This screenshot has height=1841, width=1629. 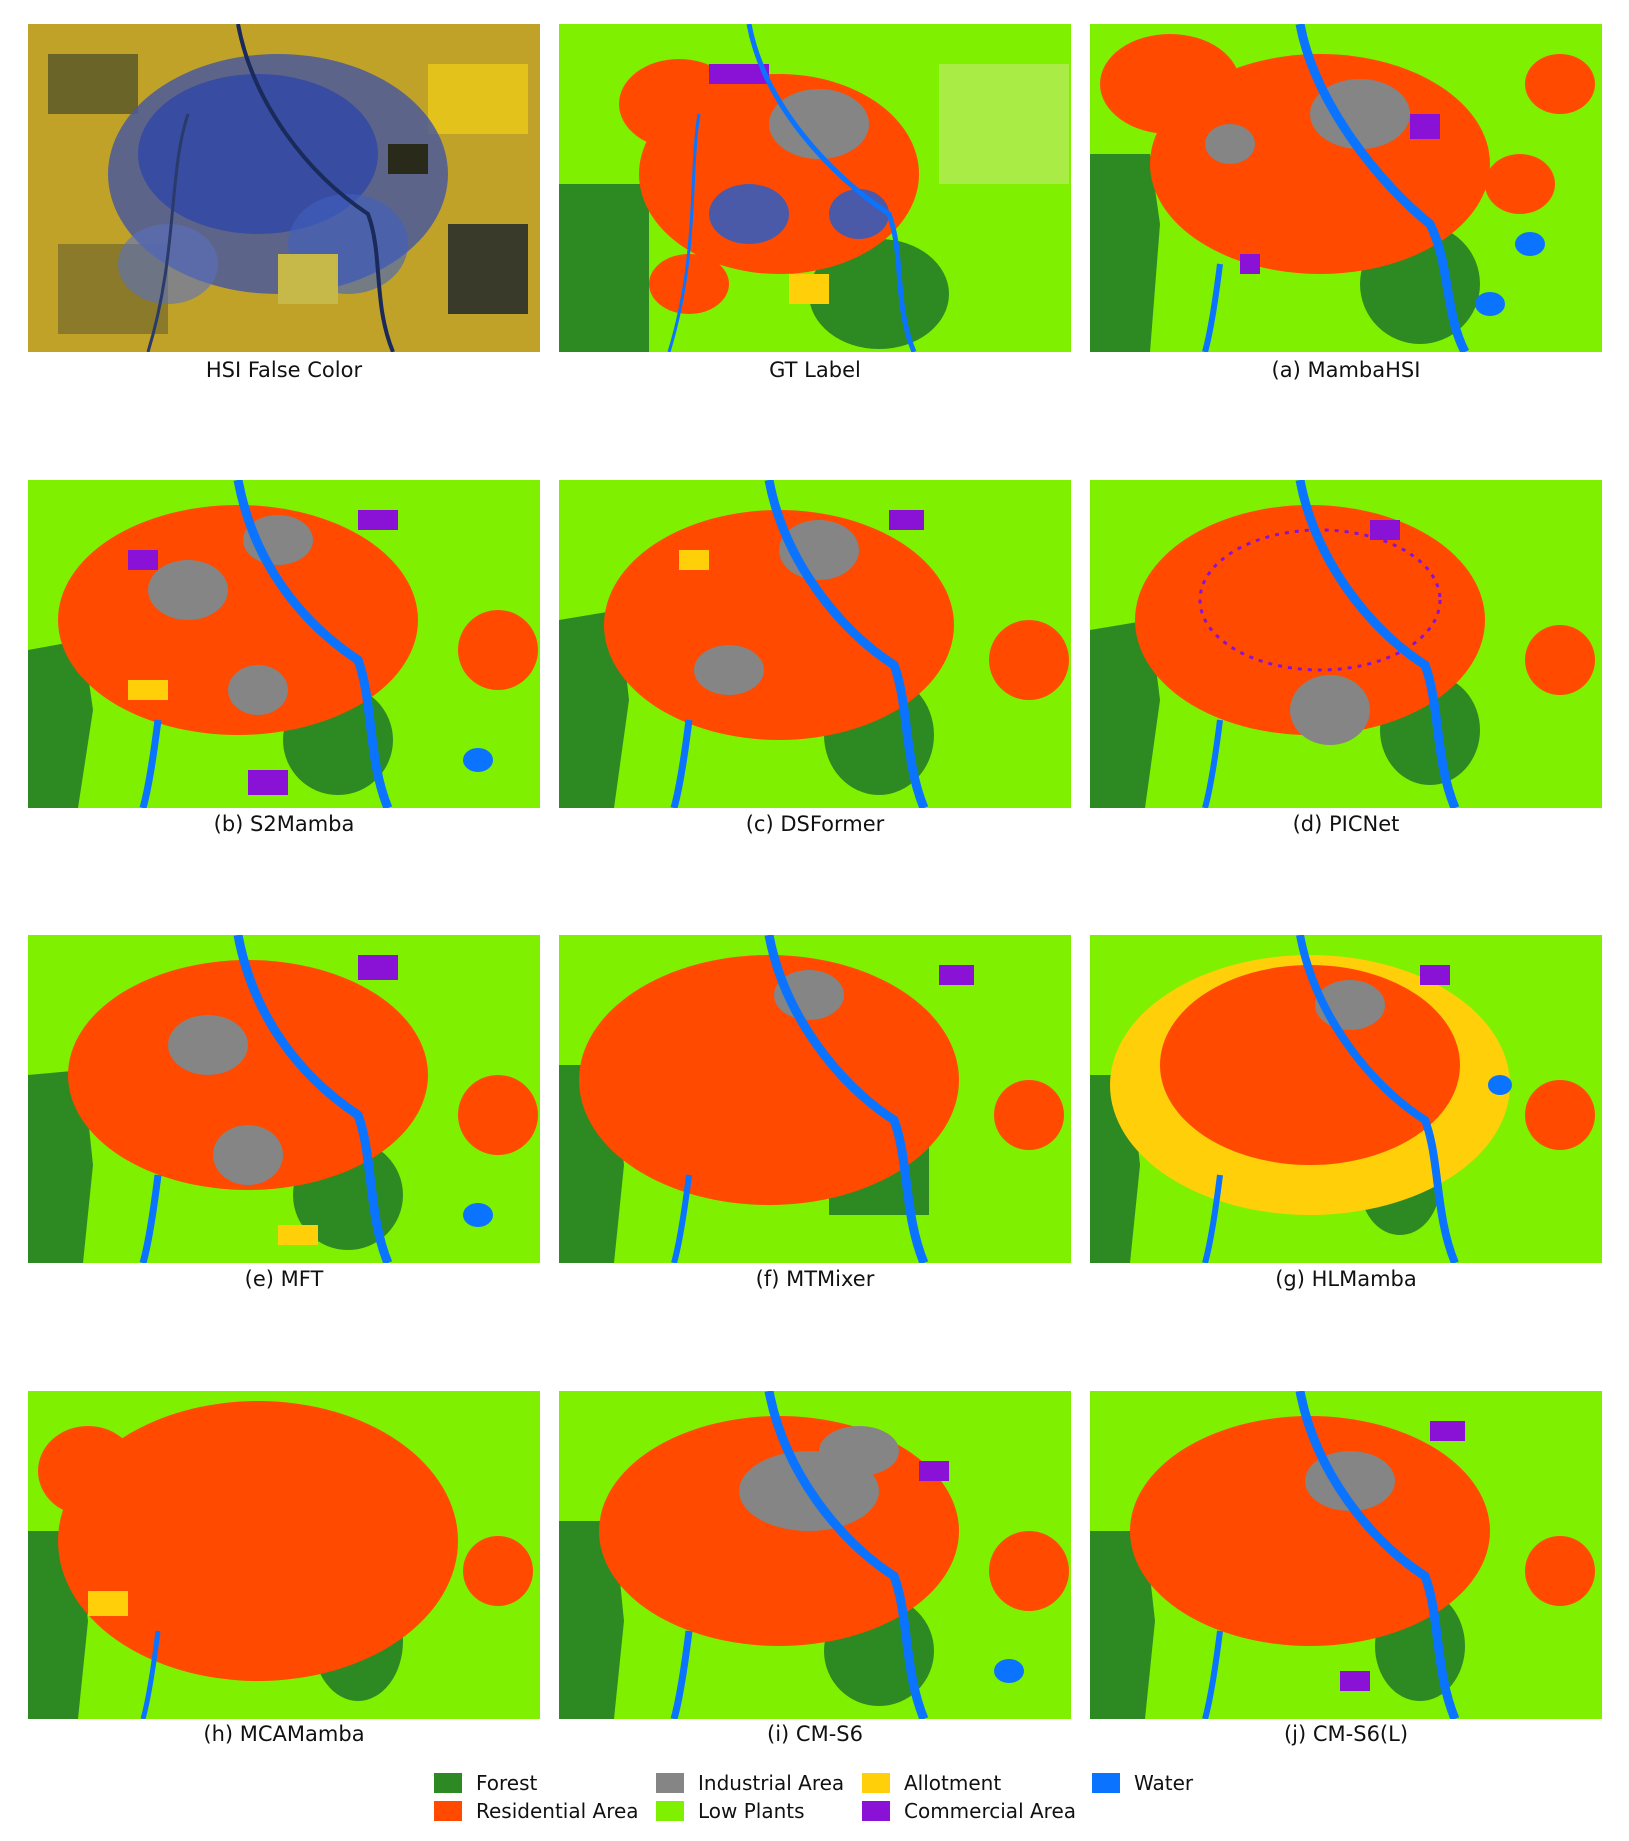 I want to click on commercial-swatch, so click(x=876, y=1811).